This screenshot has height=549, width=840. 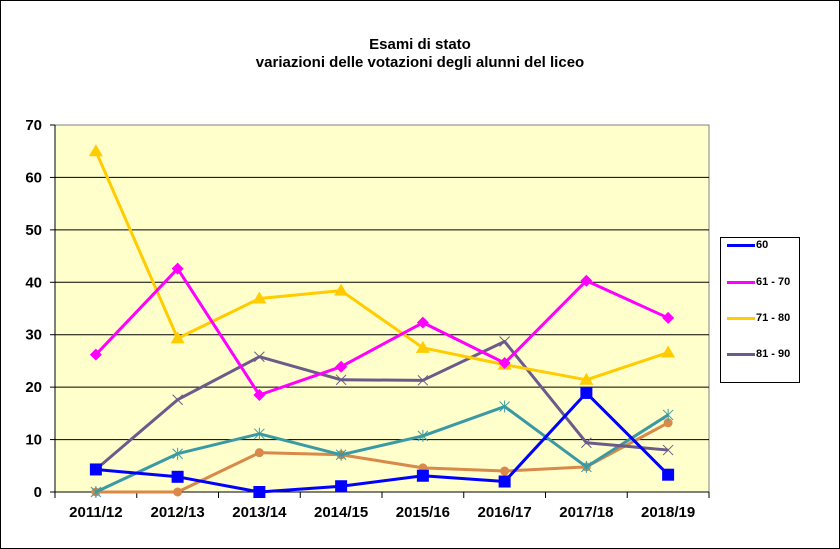 What do you see at coordinates (420, 44) in the screenshot?
I see `chart-title: Esami di stato` at bounding box center [420, 44].